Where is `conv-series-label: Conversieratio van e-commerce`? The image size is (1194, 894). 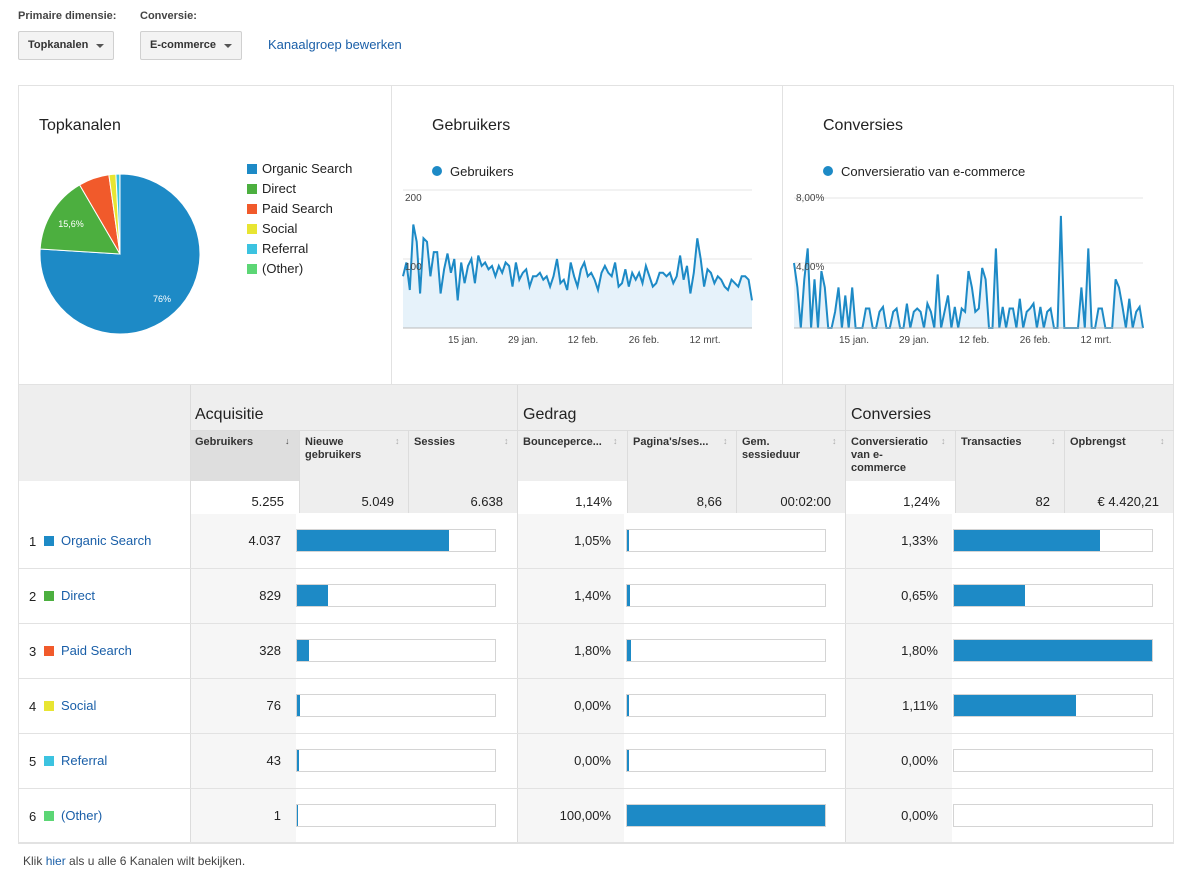
conv-series-label: Conversieratio van e-commerce is located at coordinates (933, 171).